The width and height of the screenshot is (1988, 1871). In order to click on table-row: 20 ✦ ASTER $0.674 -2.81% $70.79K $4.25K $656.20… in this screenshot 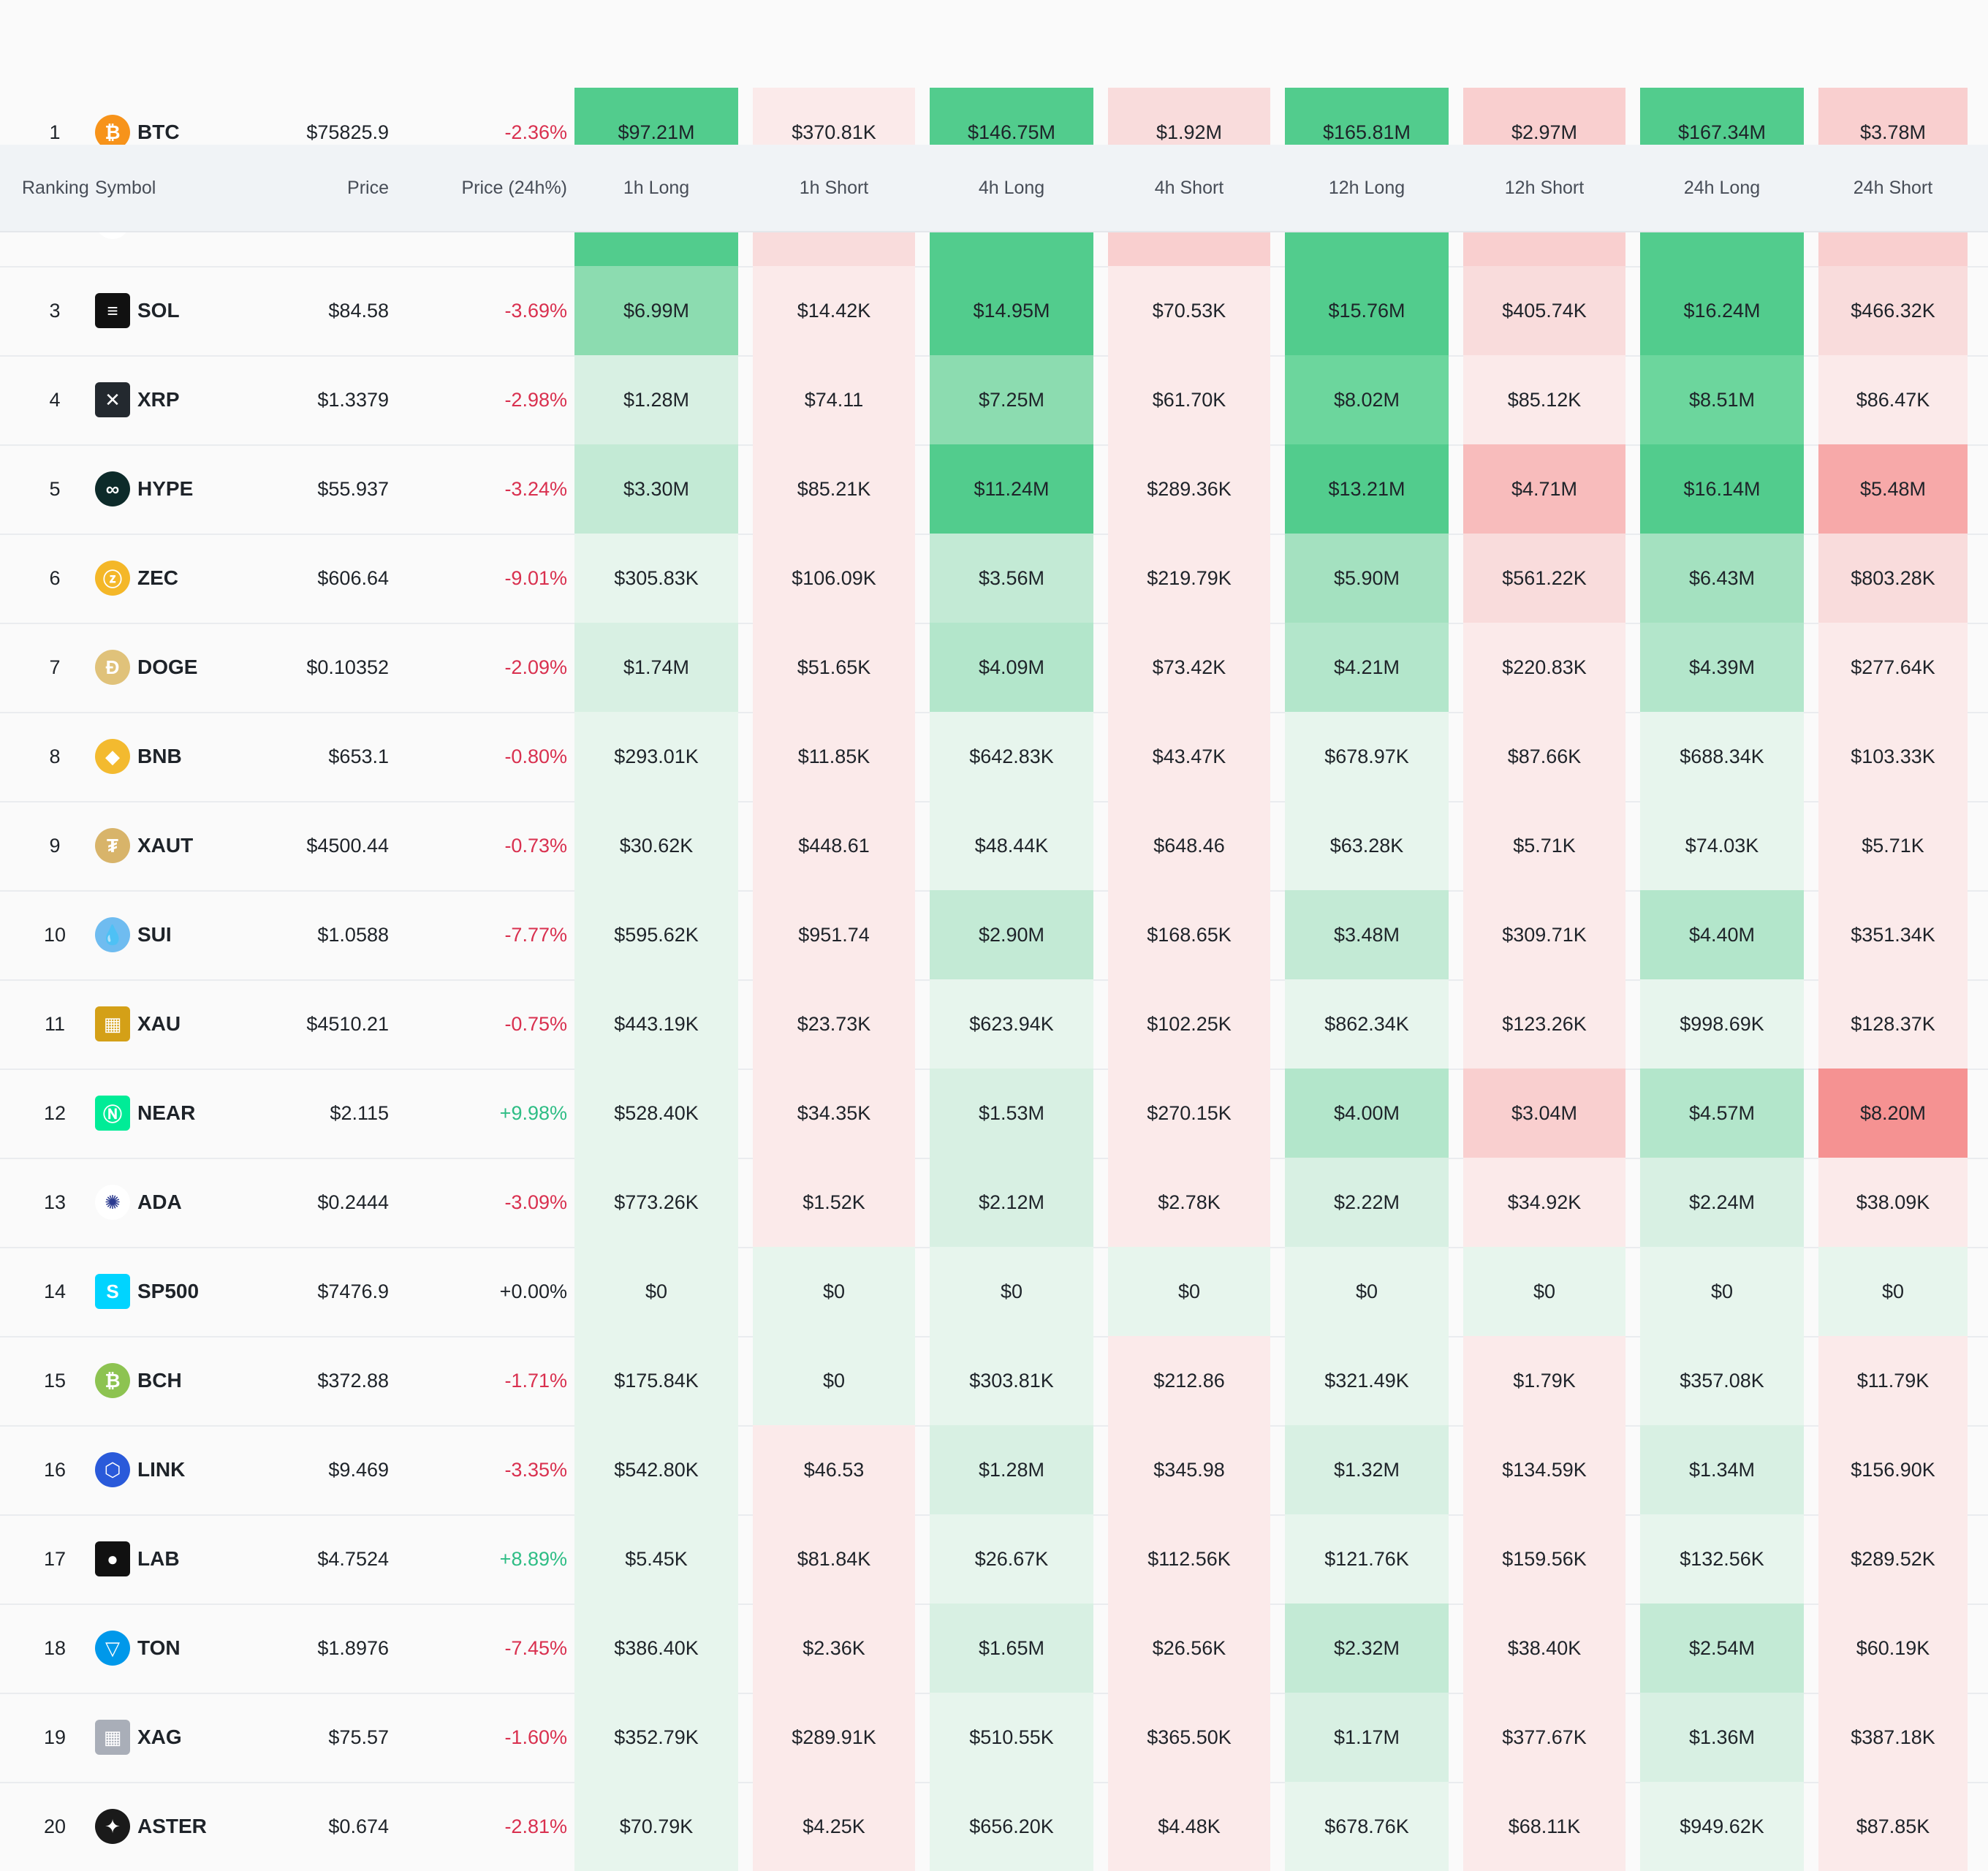, I will do `click(994, 1827)`.